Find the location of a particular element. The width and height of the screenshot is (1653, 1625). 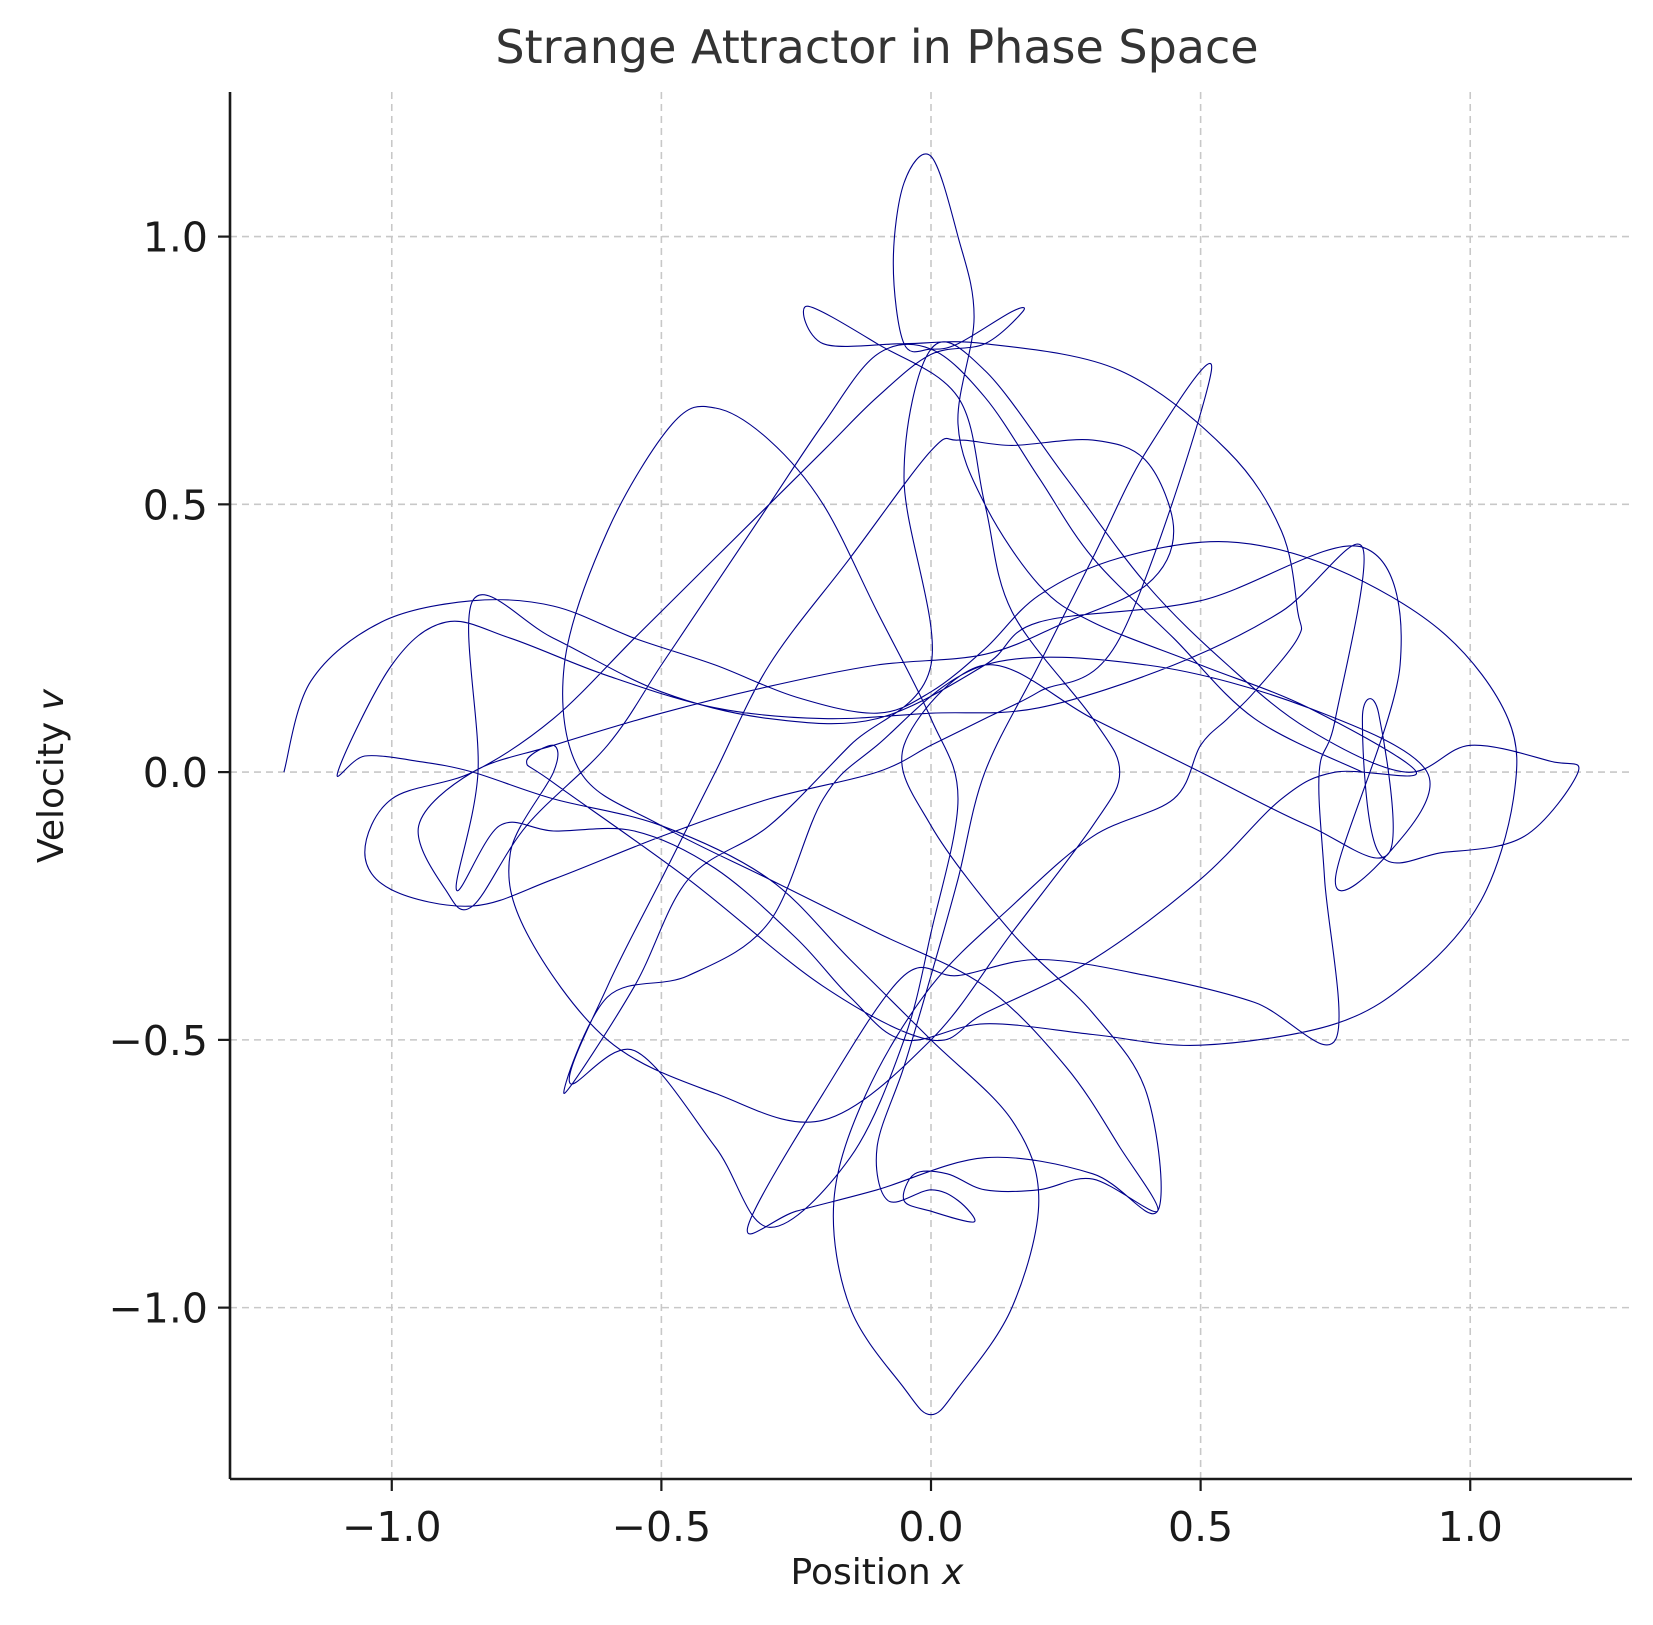

x-axis-label: Position x is located at coordinates (878, 1572).